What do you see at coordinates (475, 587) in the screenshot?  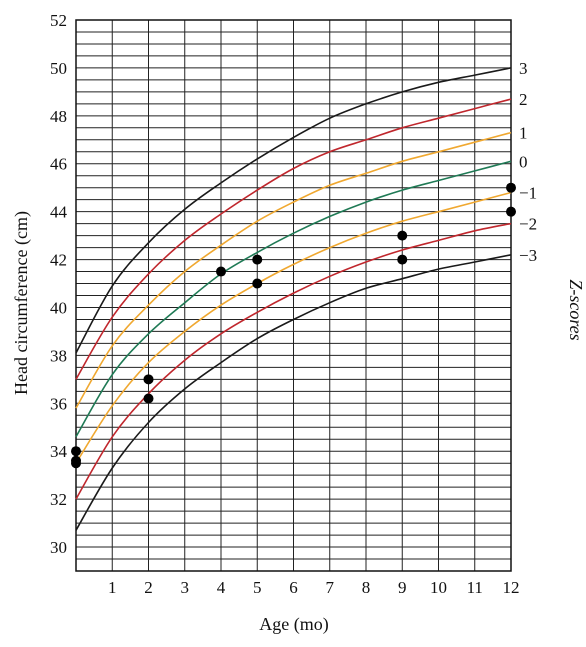 I see `x-tick-label: 11` at bounding box center [475, 587].